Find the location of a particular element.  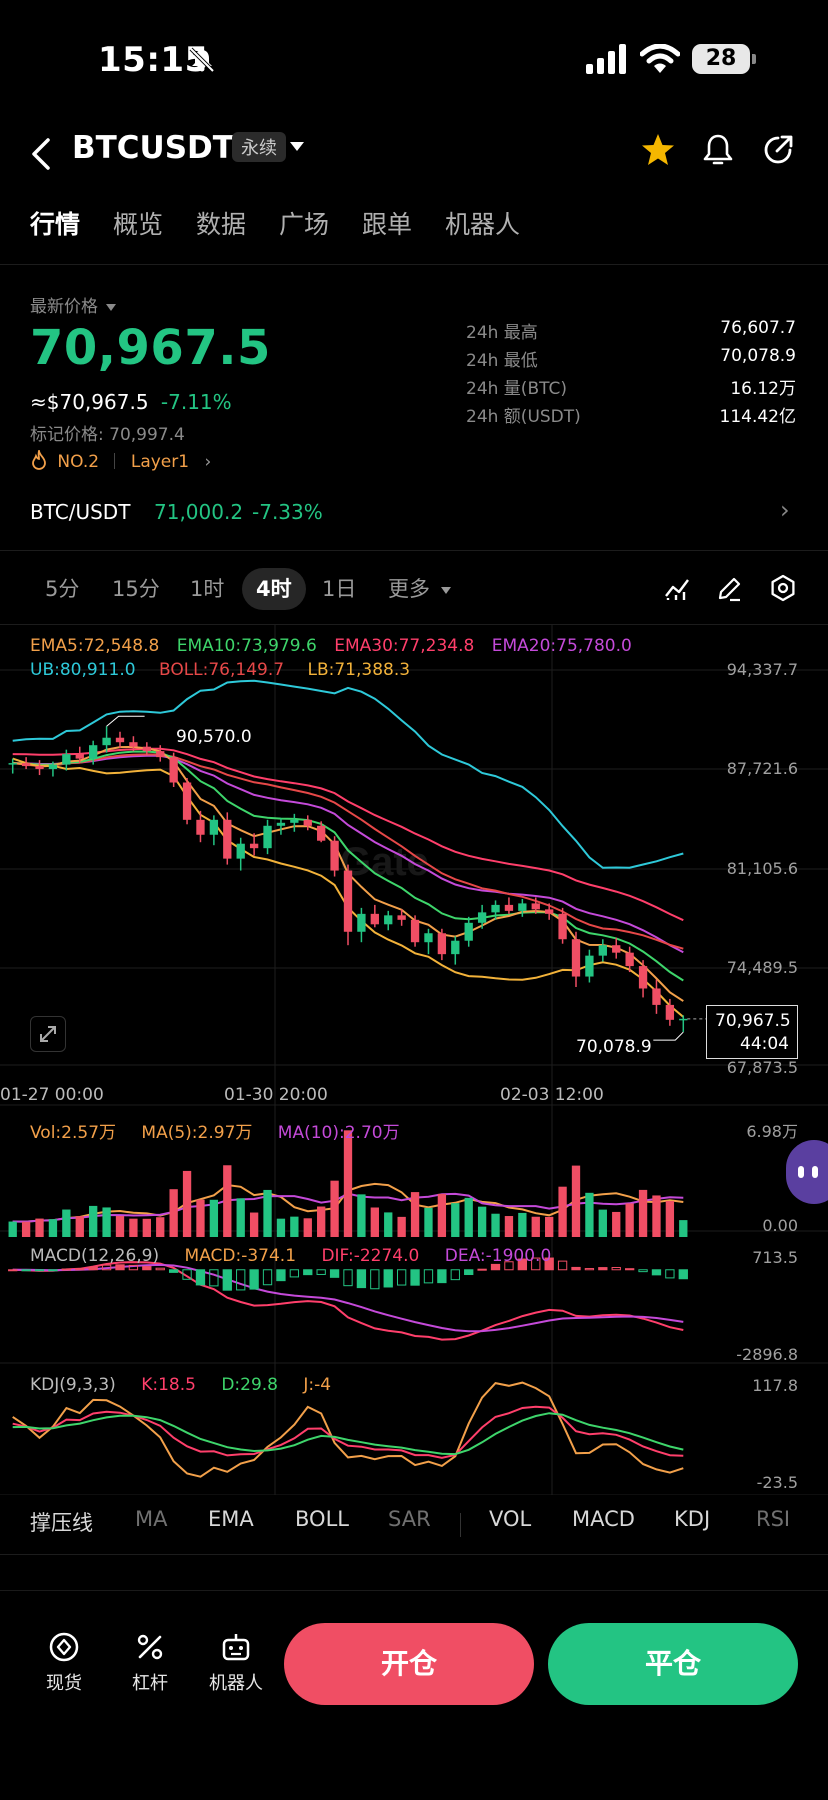

divider is located at coordinates (460, 1525).